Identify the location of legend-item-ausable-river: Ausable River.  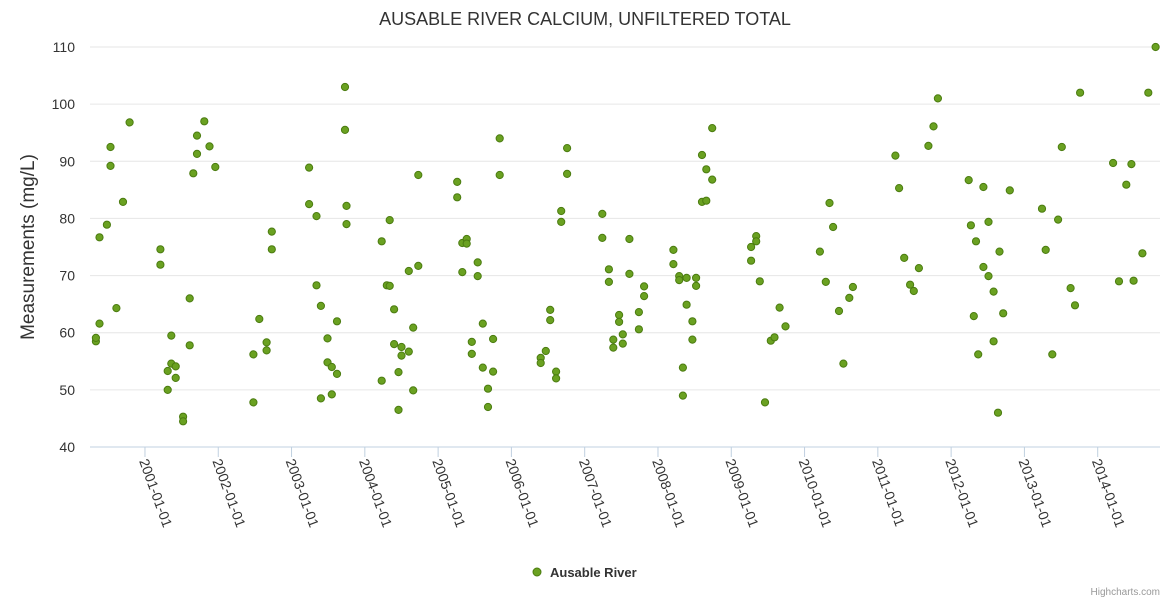
(593, 572).